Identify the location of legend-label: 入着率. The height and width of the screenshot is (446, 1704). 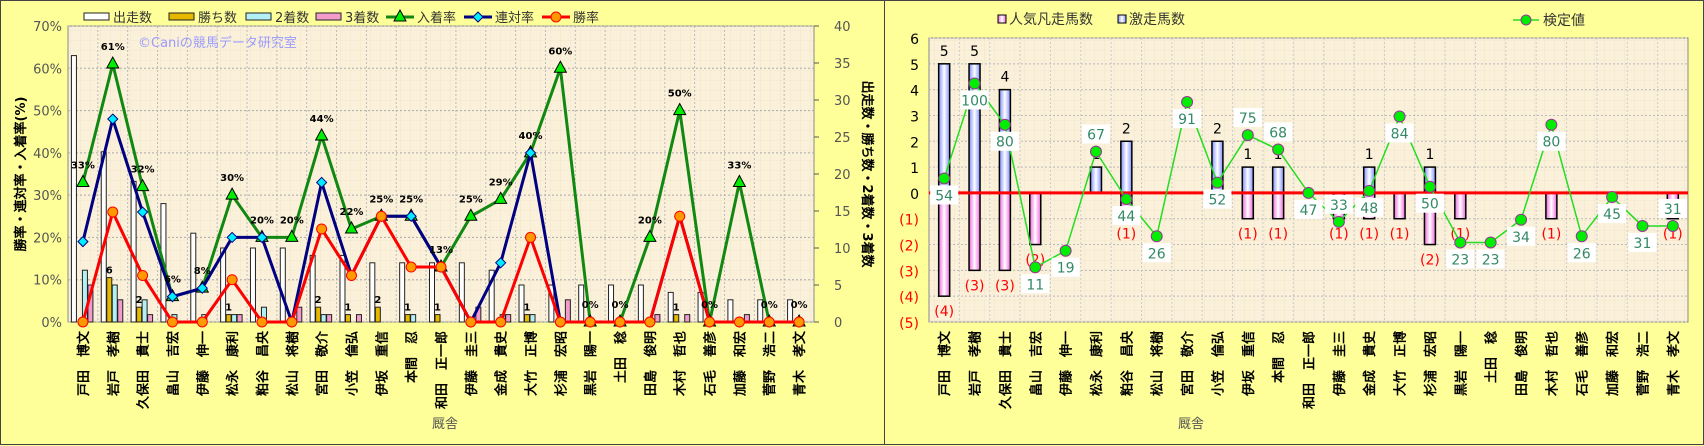
(436, 18).